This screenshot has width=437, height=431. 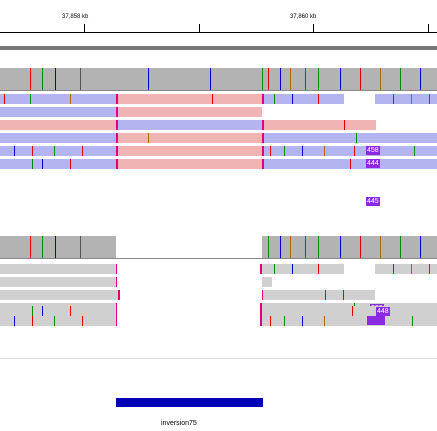 What do you see at coordinates (218, 358) in the screenshot?
I see `track-divider` at bounding box center [218, 358].